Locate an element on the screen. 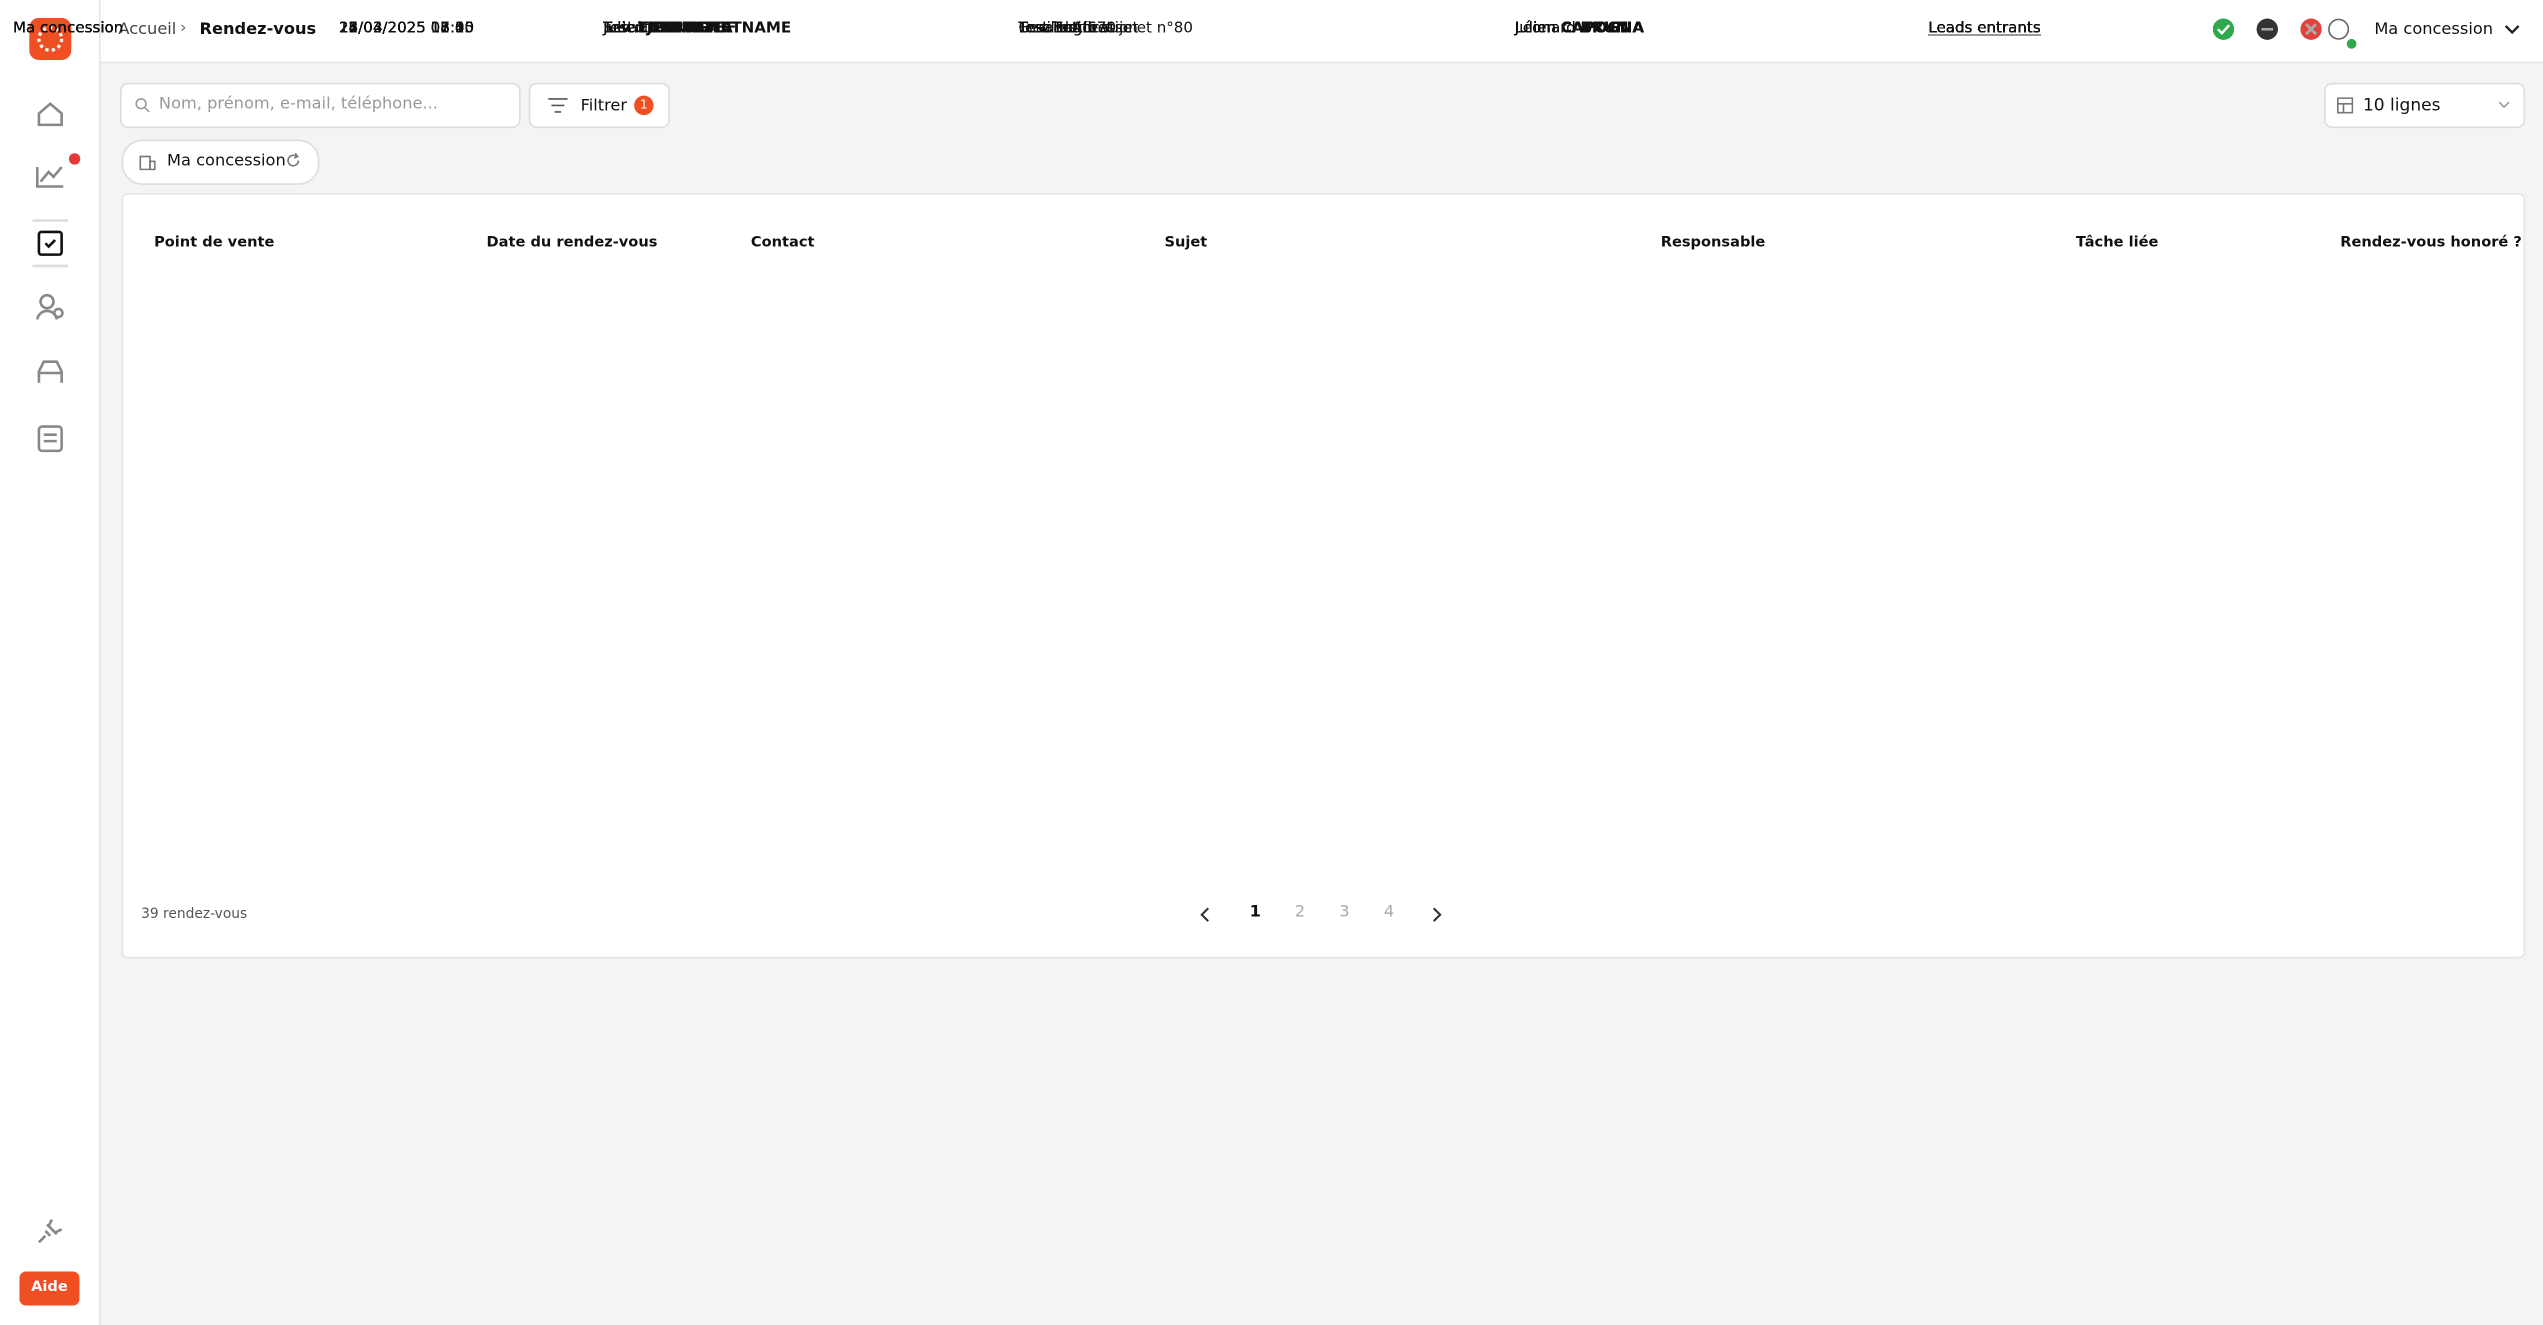 The image size is (2543, 1325). filter-label: Filtrer is located at coordinates (604, 106).